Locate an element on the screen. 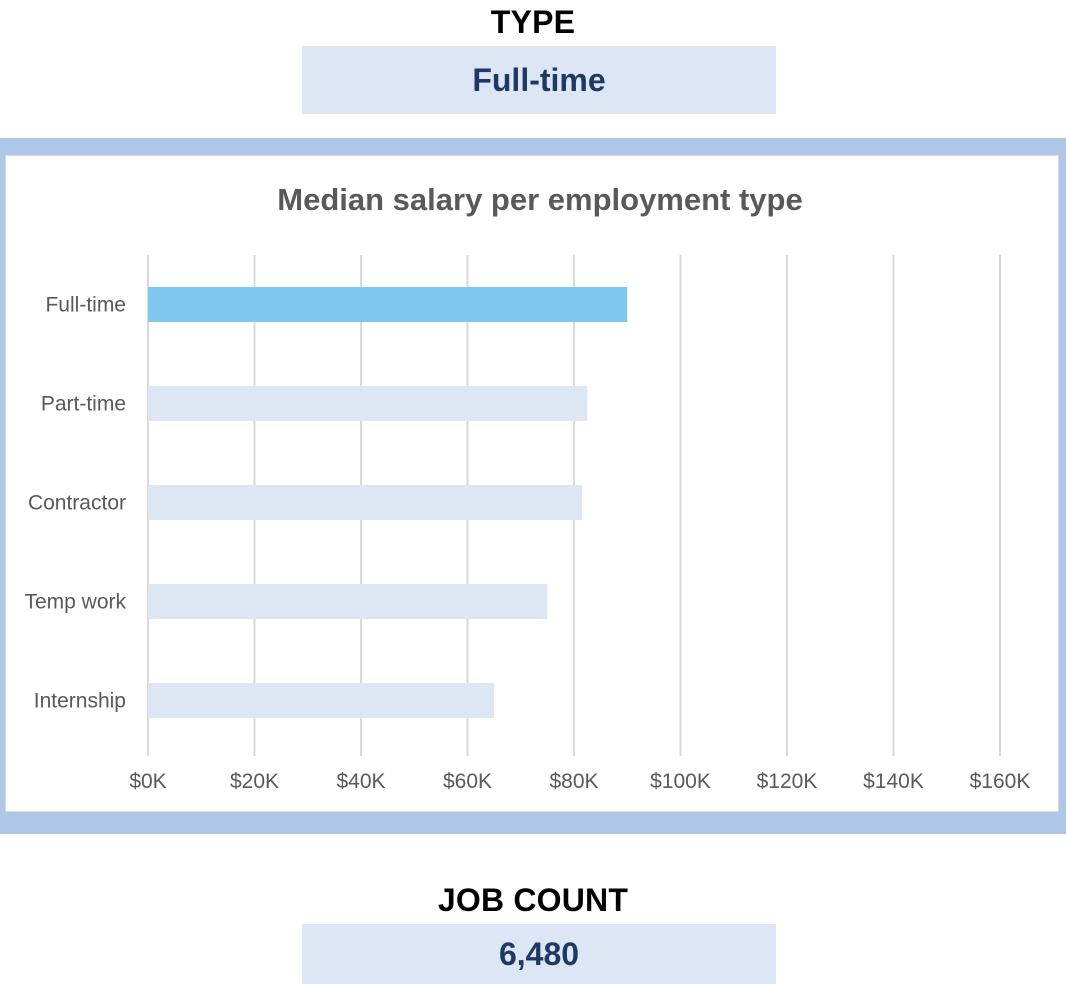 The height and width of the screenshot is (986, 1066). category-label: Full-time is located at coordinates (85, 305).